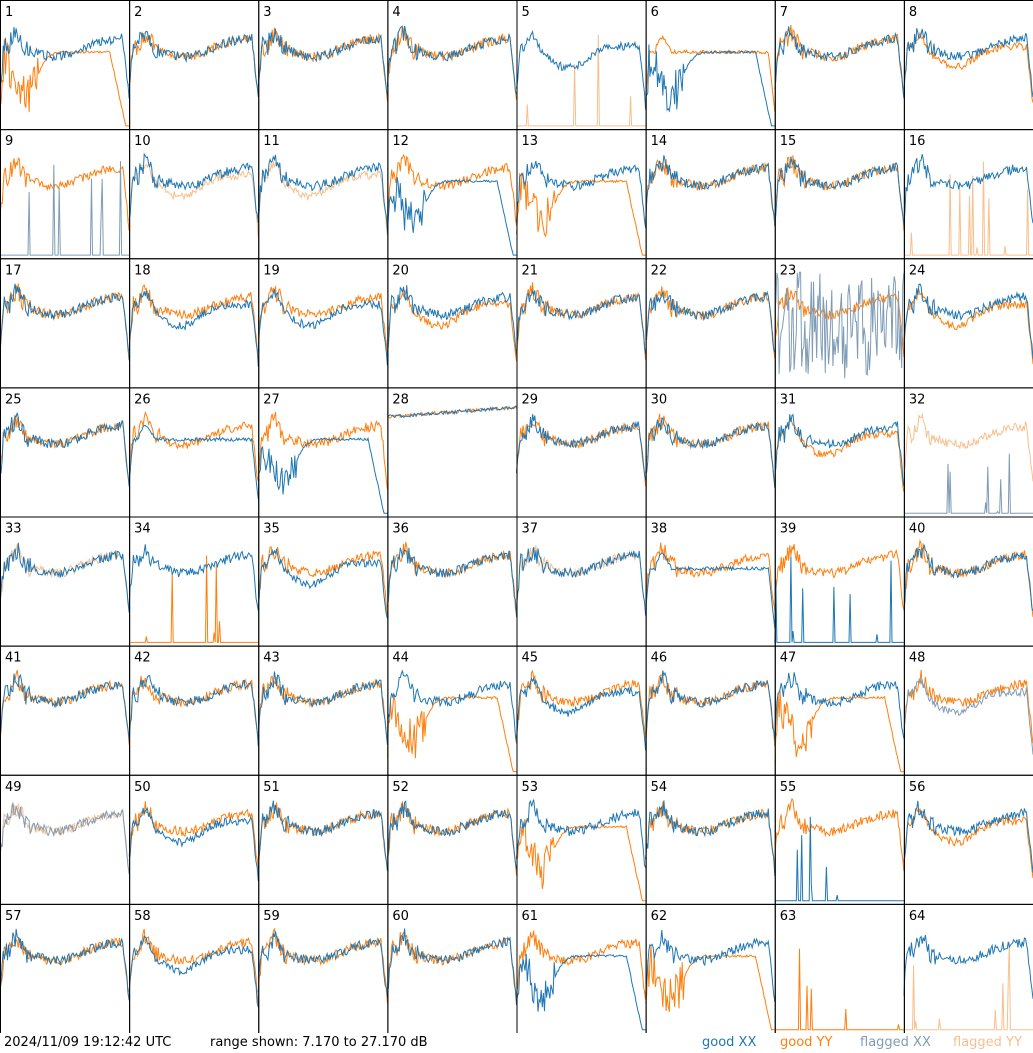 The image size is (1033, 1053). I want to click on panel-7: 7, so click(839, 65).